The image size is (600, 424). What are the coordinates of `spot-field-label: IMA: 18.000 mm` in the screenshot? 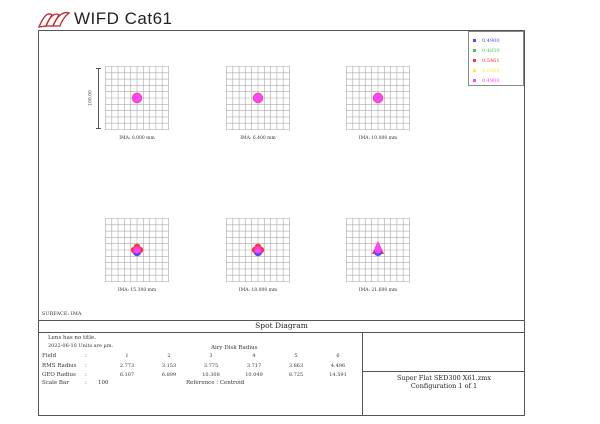 It's located at (258, 290).